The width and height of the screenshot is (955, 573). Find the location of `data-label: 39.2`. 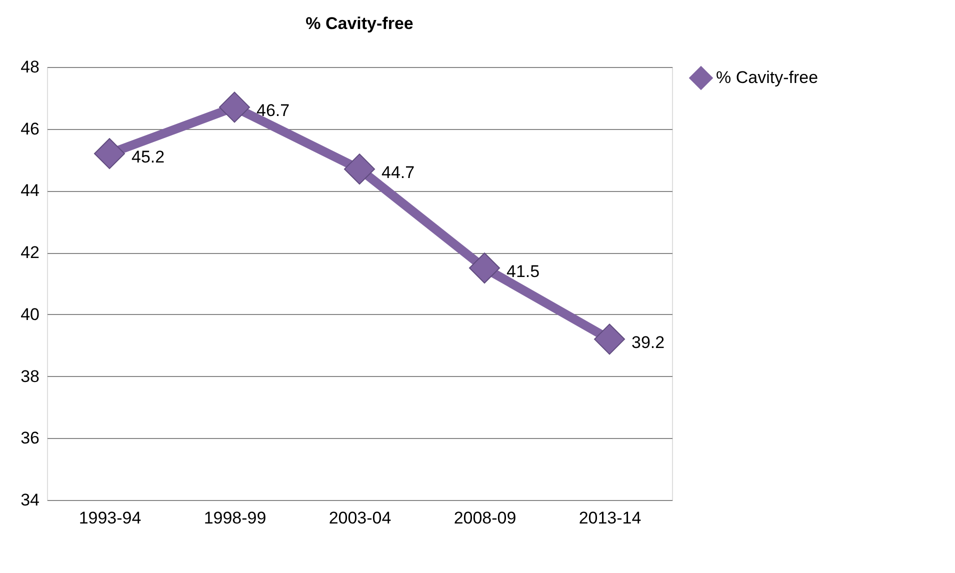

data-label: 39.2 is located at coordinates (648, 342).